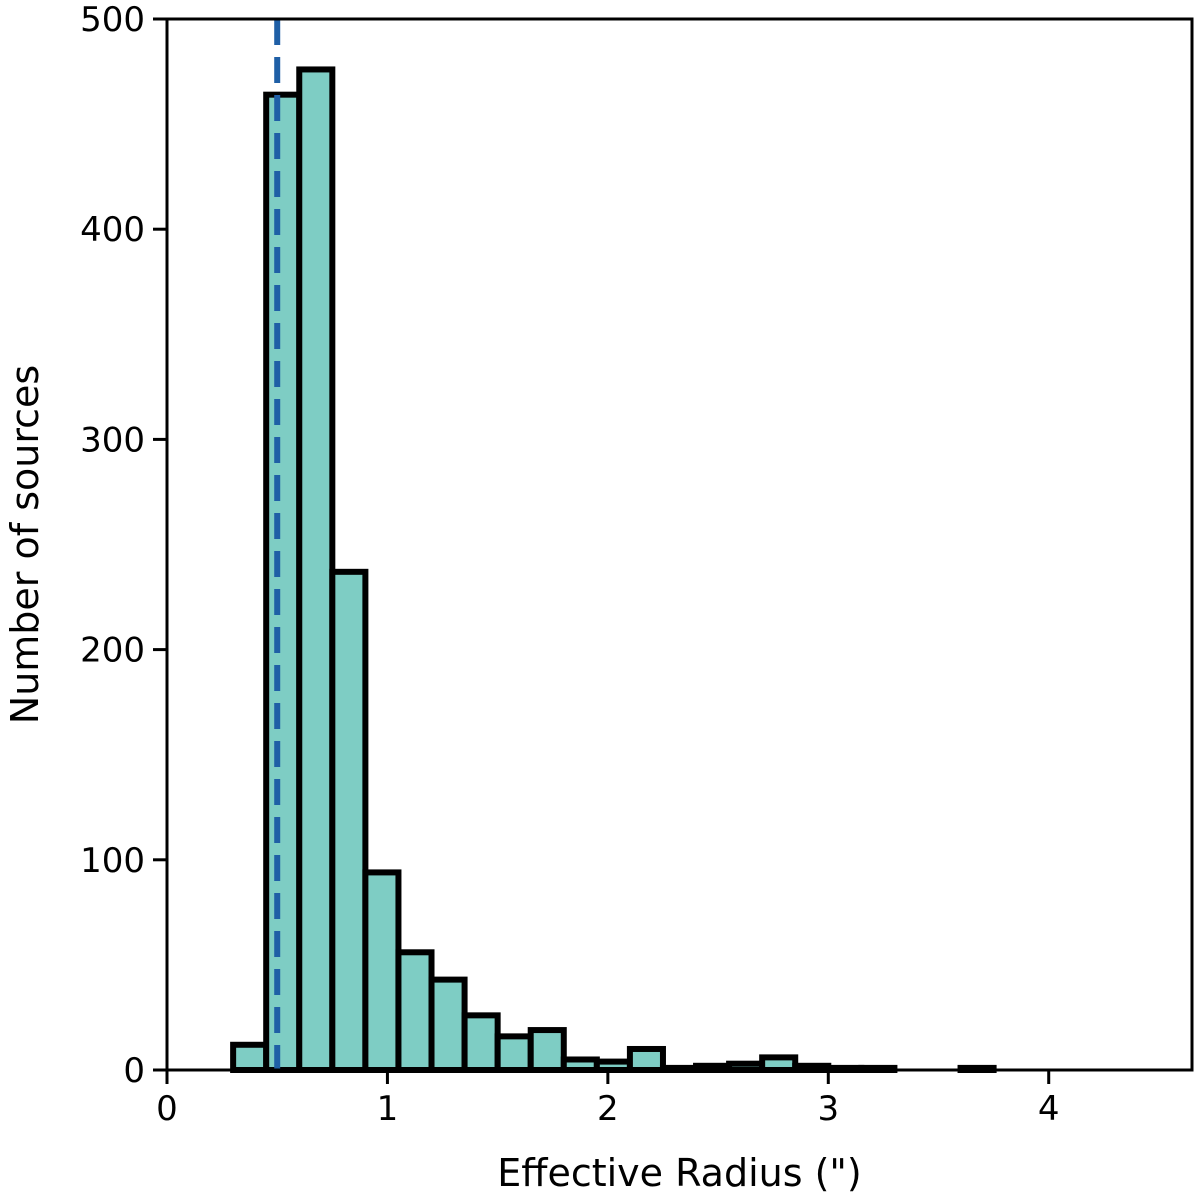 The width and height of the screenshot is (1200, 1200). What do you see at coordinates (1049, 1109) in the screenshot?
I see `x-tick-label: 4` at bounding box center [1049, 1109].